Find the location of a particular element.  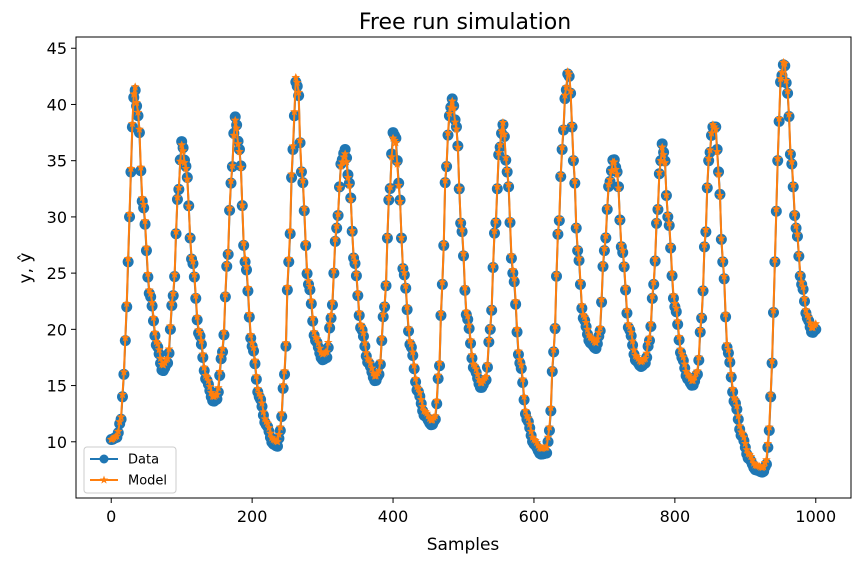

y-tick-label: 40 is located at coordinates (57, 104).